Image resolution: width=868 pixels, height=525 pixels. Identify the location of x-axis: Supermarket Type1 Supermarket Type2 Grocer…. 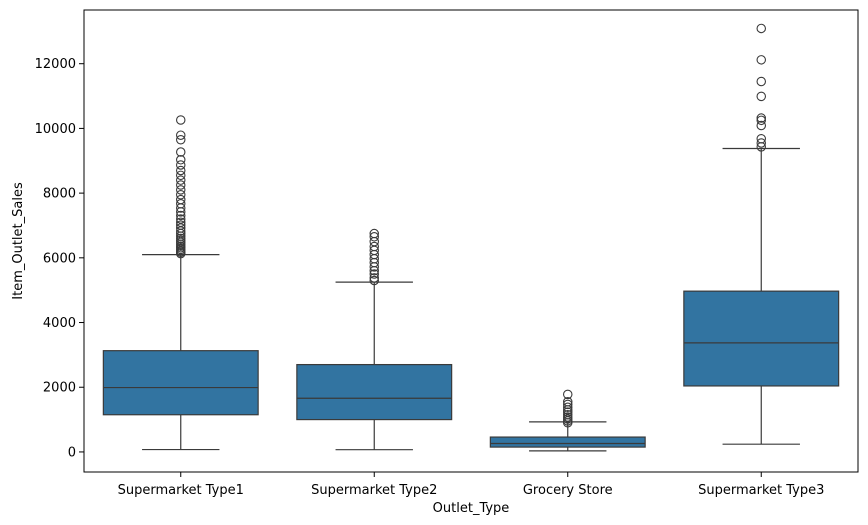
(471, 485).